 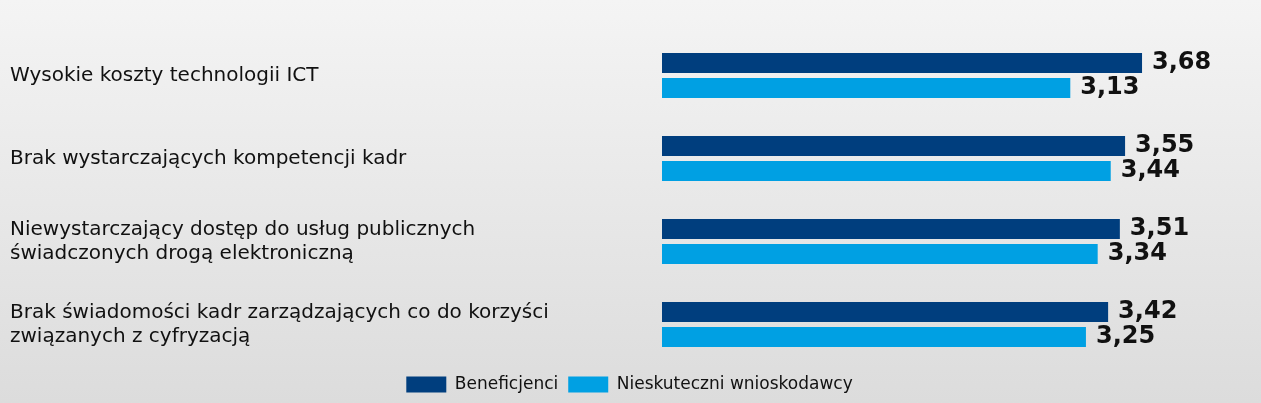 What do you see at coordinates (1110, 86) in the screenshot?
I see `data-label: 3,13` at bounding box center [1110, 86].